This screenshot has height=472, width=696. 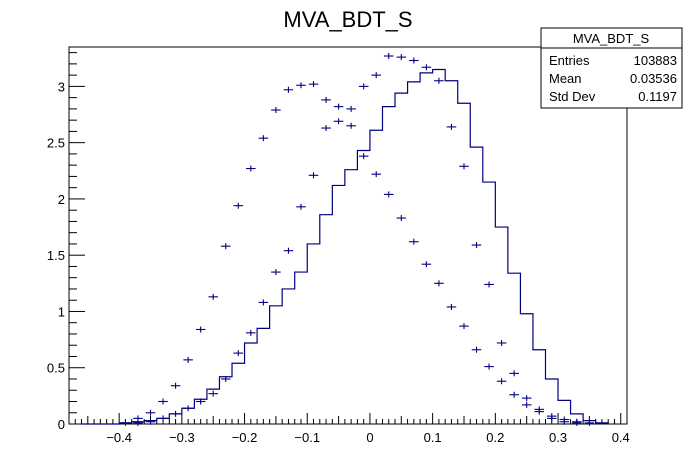 What do you see at coordinates (56, 368) in the screenshot?
I see `y-tick-label: 0.5` at bounding box center [56, 368].